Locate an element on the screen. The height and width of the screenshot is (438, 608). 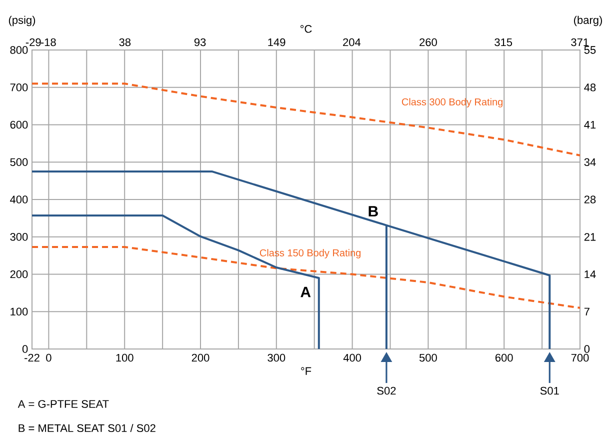
y-tick-label: 800 is located at coordinates (19, 50).